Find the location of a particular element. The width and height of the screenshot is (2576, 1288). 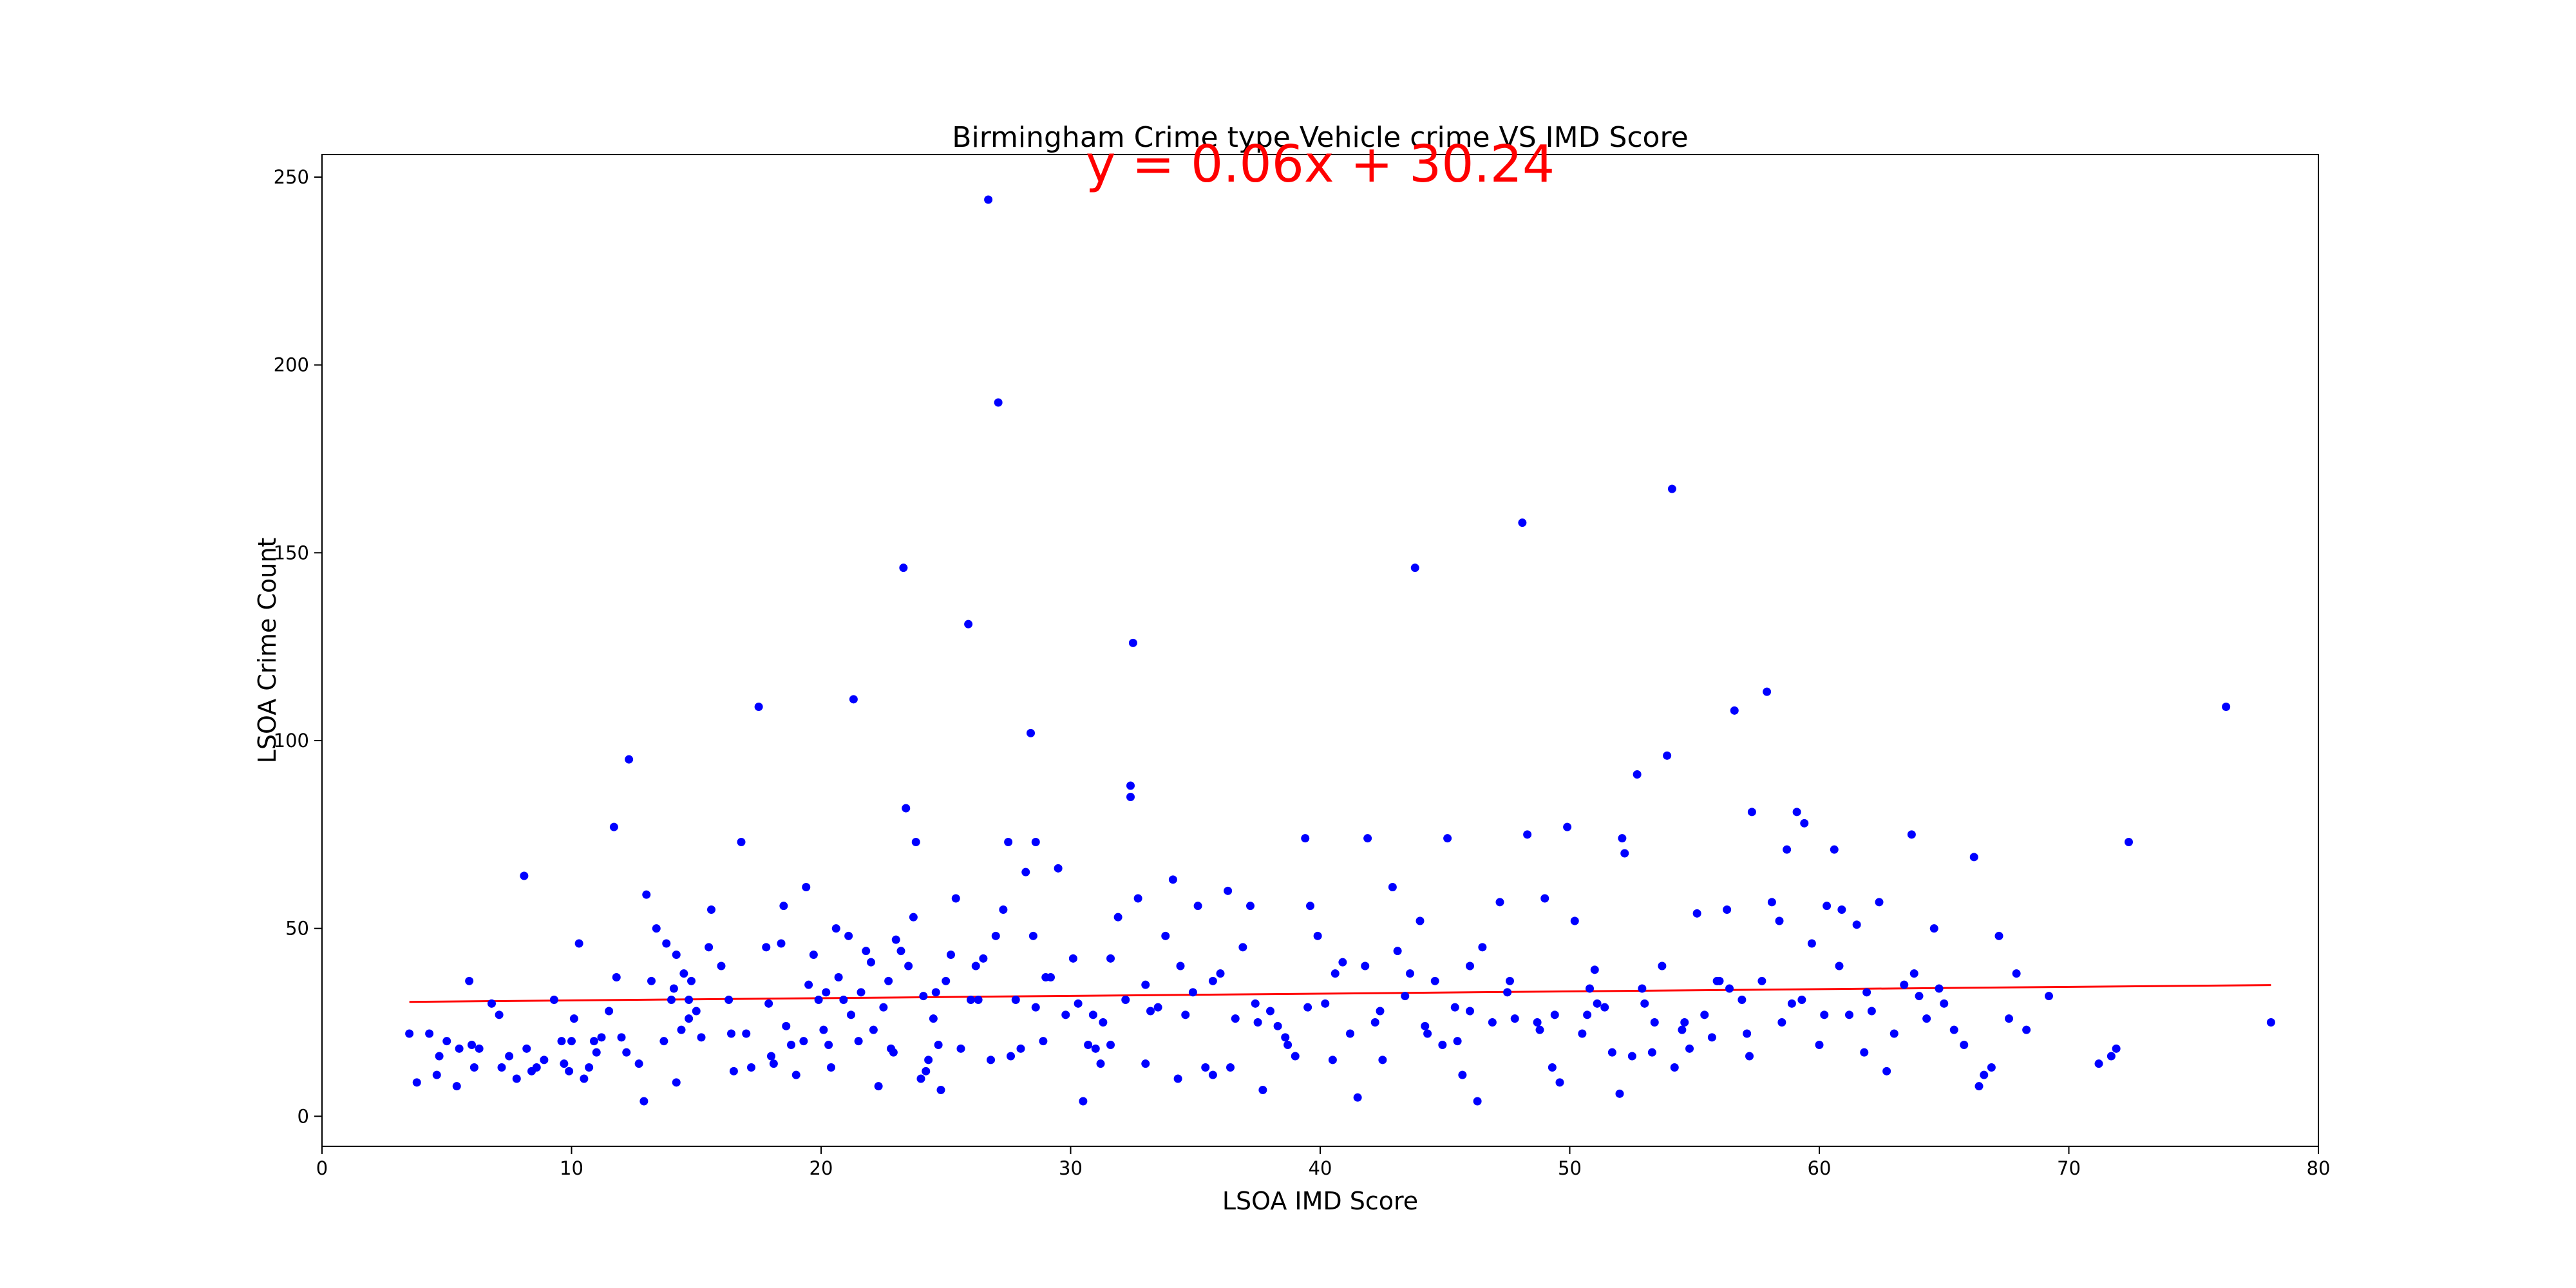

x-tick-label: 80 is located at coordinates (2319, 1168).